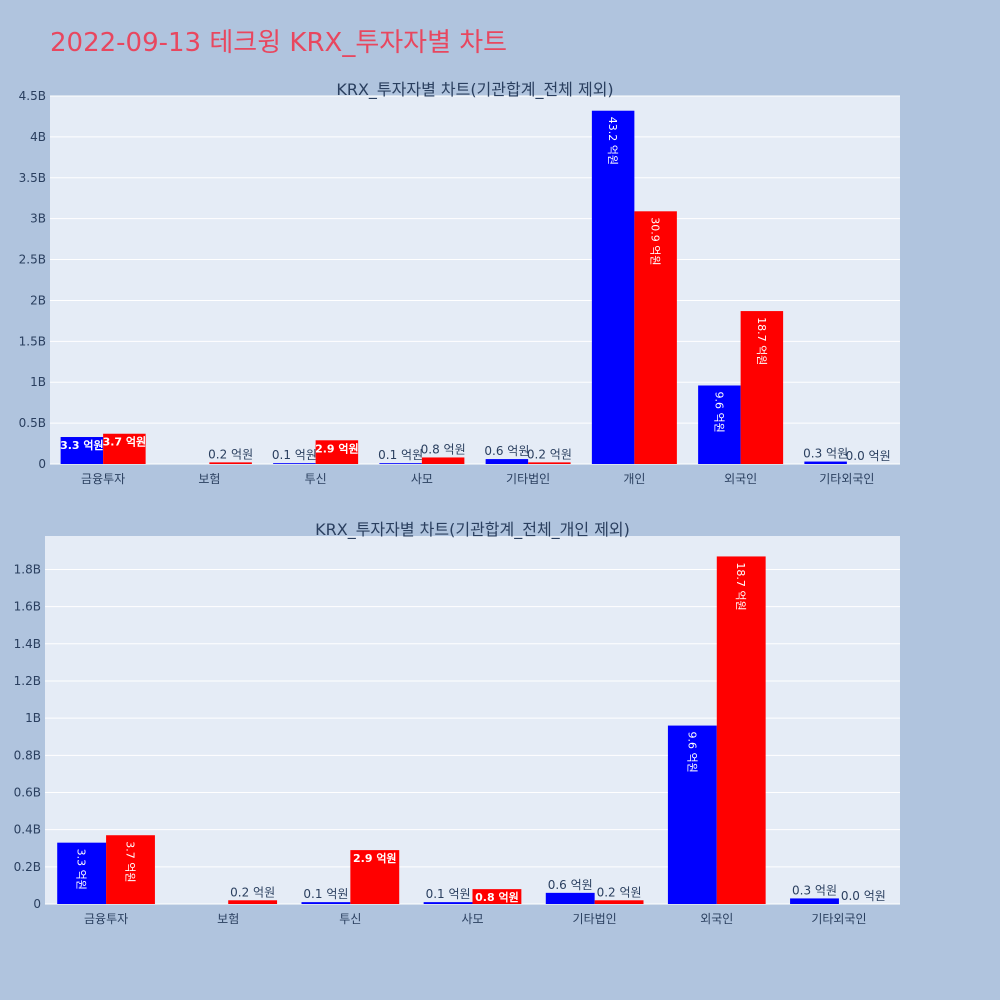 The image size is (1000, 1000). I want to click on bar-data-label: 43.2 억원, so click(612, 141).